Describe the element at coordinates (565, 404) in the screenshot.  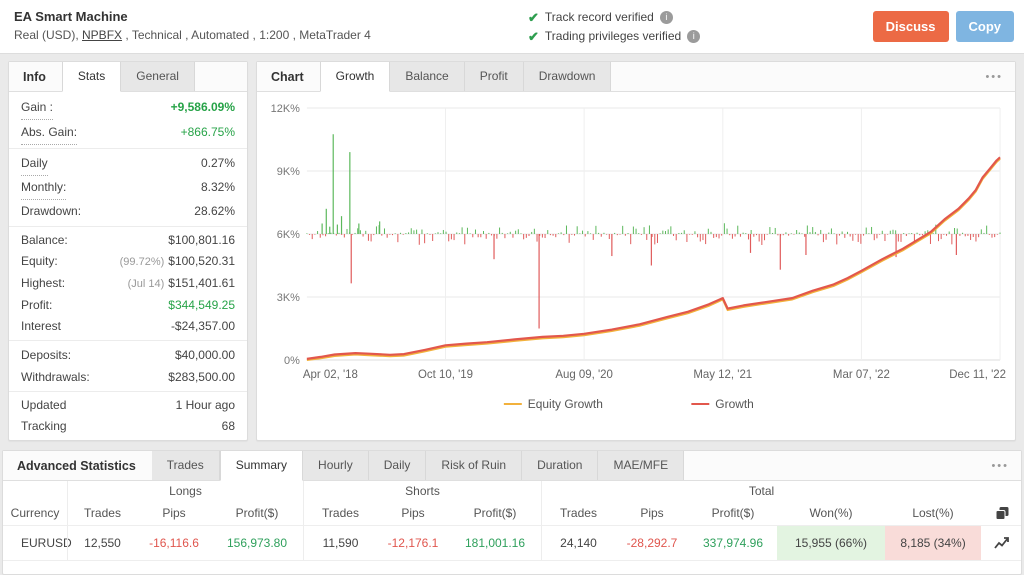
I see `svg-text: Equity Growth` at that location.